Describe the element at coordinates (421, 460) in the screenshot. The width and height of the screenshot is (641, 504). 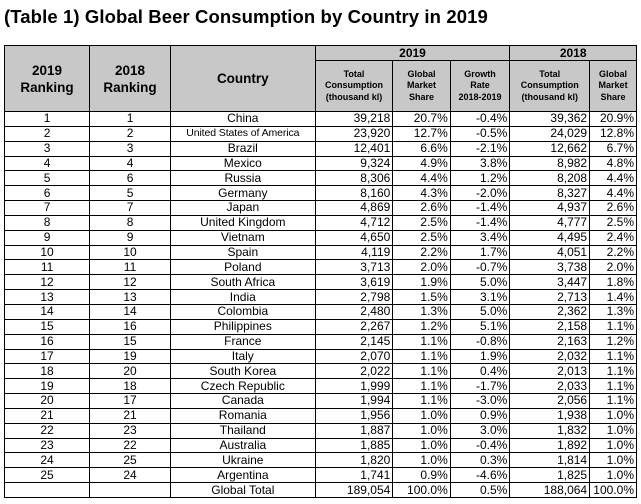
I see `market-share-2019-cell: 1.0%` at that location.